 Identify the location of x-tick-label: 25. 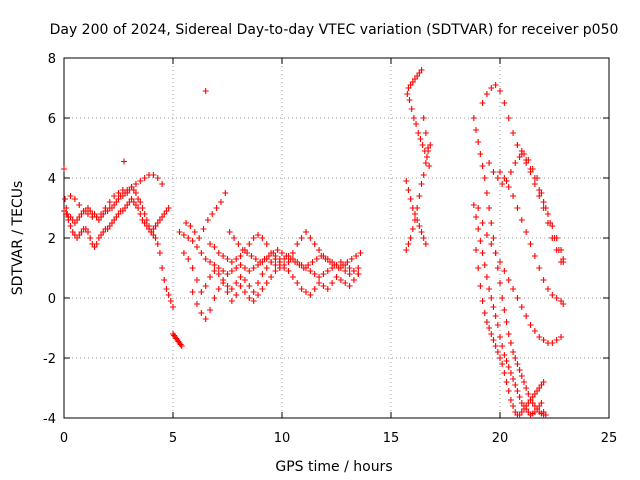
(609, 438).